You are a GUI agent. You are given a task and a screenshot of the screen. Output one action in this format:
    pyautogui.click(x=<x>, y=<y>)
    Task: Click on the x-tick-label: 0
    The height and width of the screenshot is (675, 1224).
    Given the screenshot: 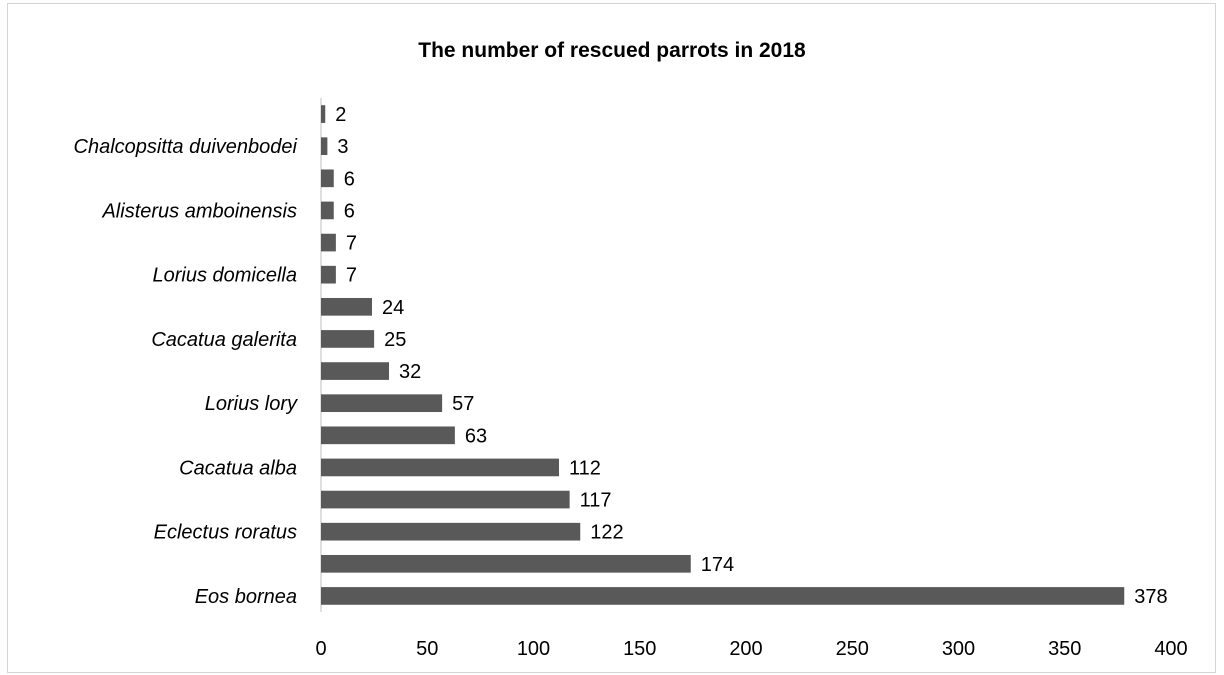 What is the action you would take?
    pyautogui.click(x=320, y=649)
    